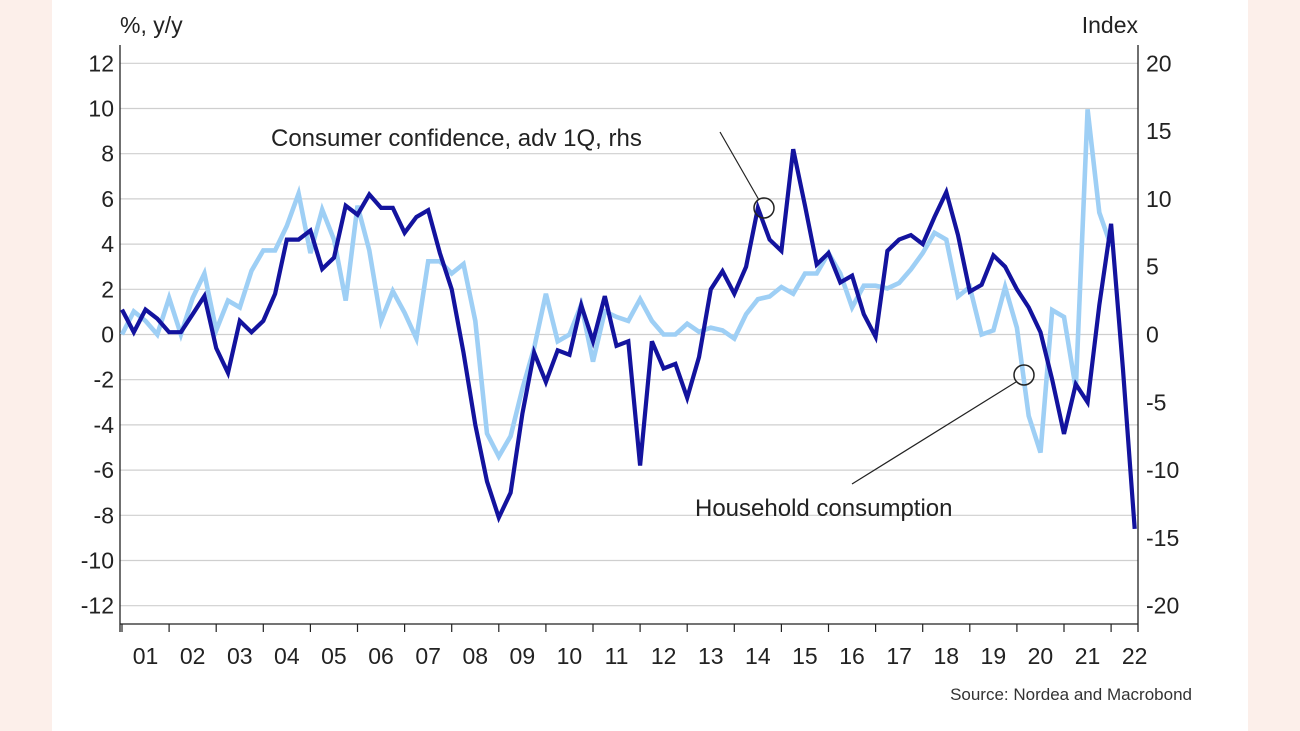 The height and width of the screenshot is (731, 1300). What do you see at coordinates (994, 656) in the screenshot?
I see `x-tick-label: 19` at bounding box center [994, 656].